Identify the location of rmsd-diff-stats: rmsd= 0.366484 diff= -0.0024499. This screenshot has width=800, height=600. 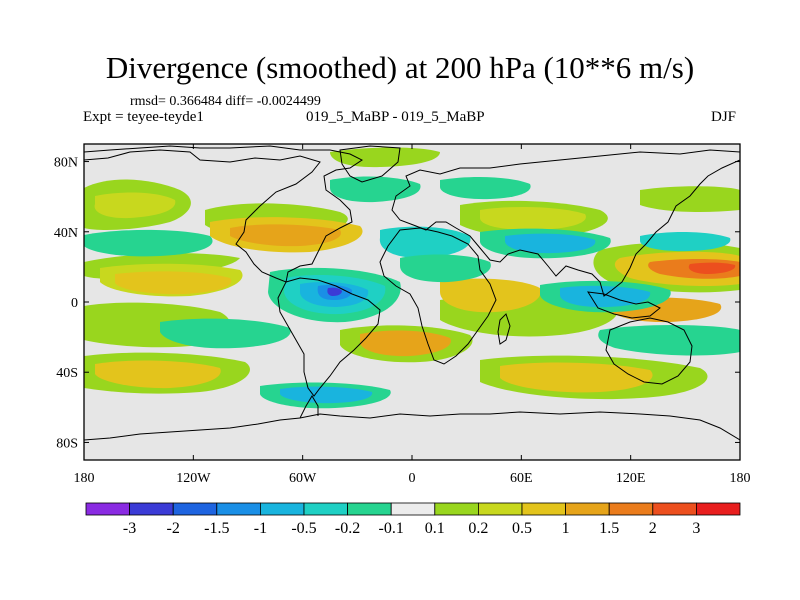
(225, 101).